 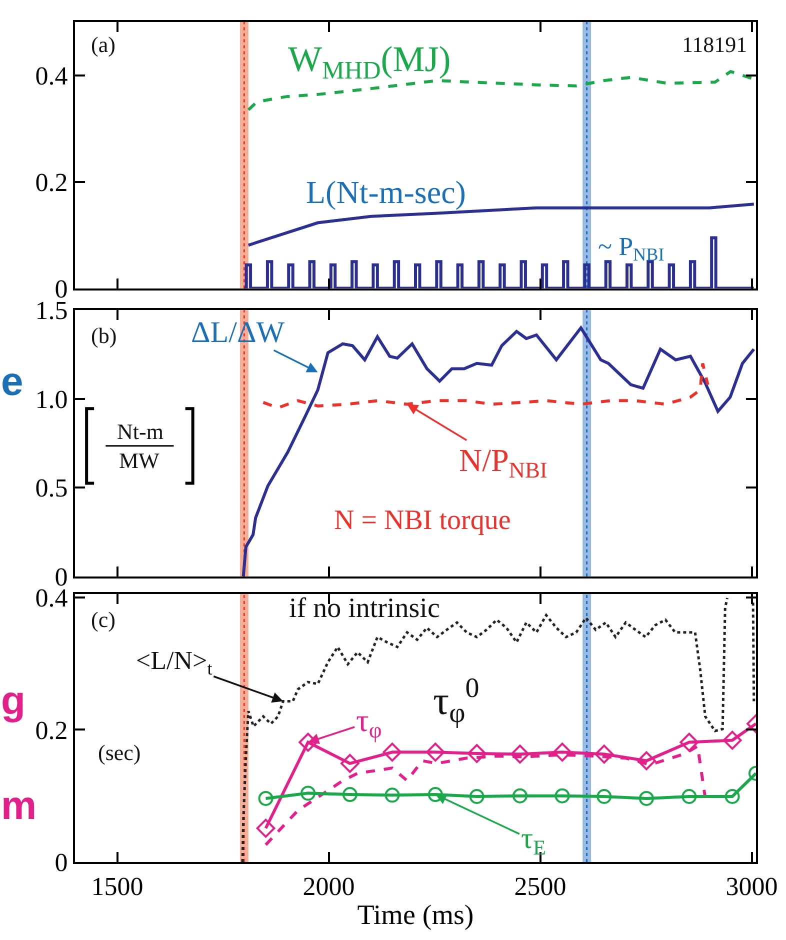 I want to click on y-tick-label: 0.5, so click(x=51, y=488).